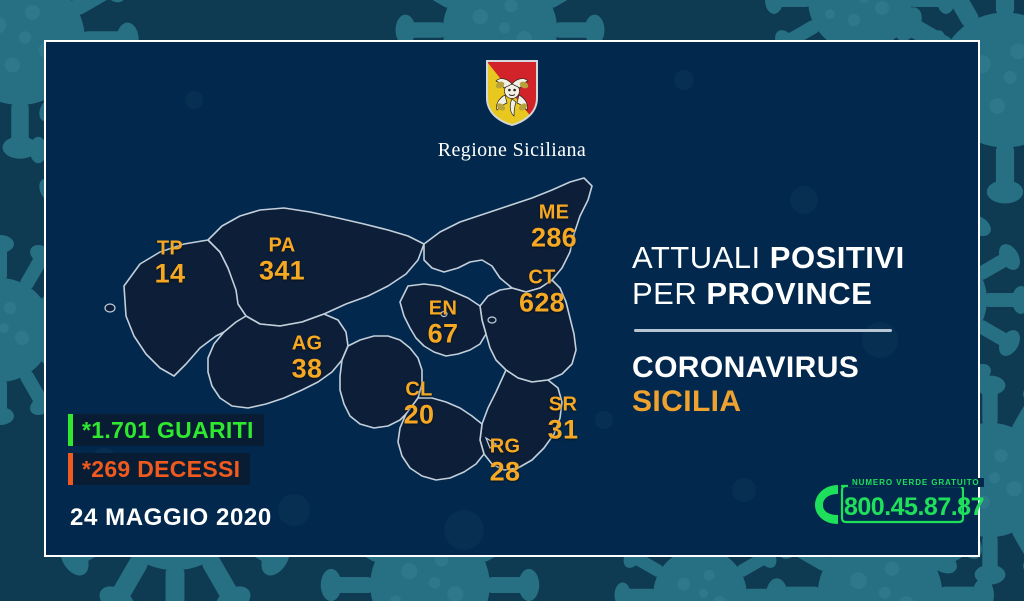  Describe the element at coordinates (554, 237) in the screenshot. I see `province-value-me: 286` at that location.